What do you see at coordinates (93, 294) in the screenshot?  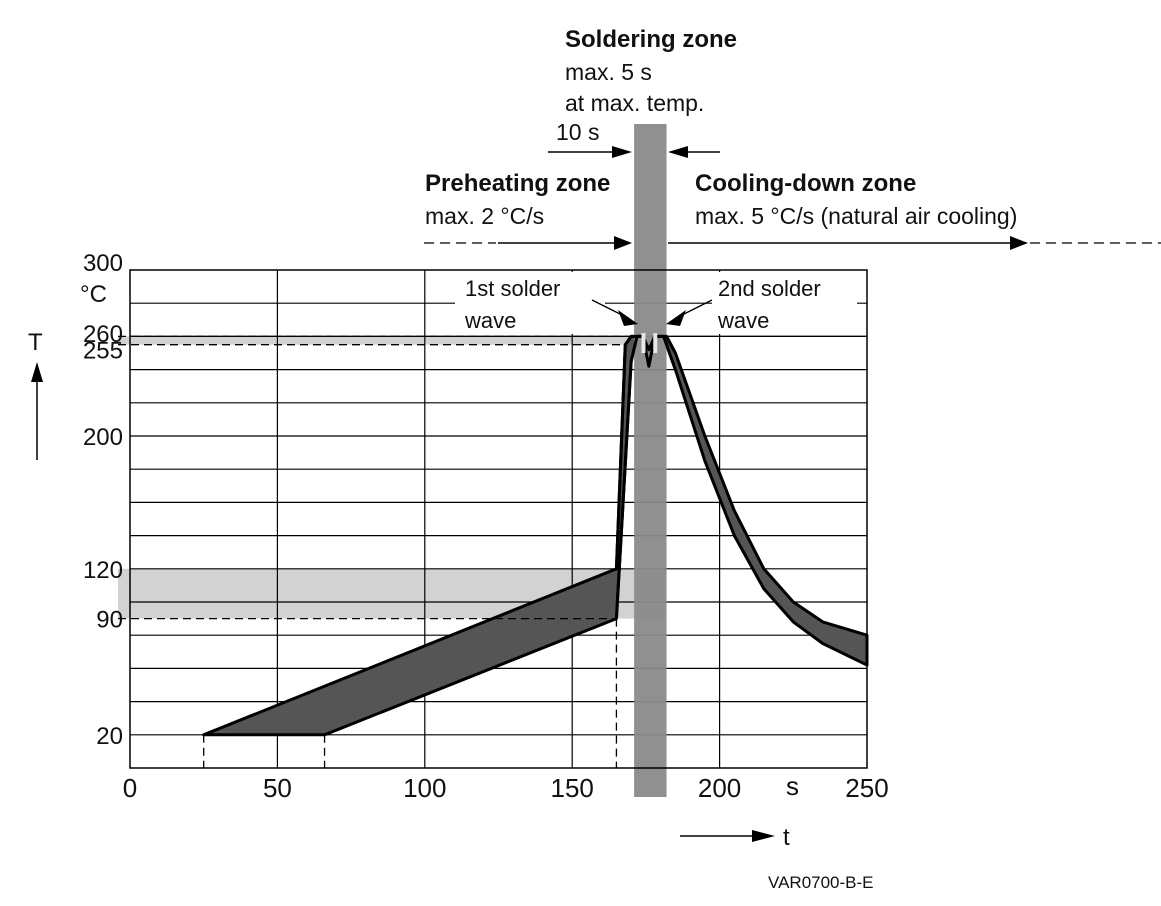 I see `y-unit-label: °C` at bounding box center [93, 294].